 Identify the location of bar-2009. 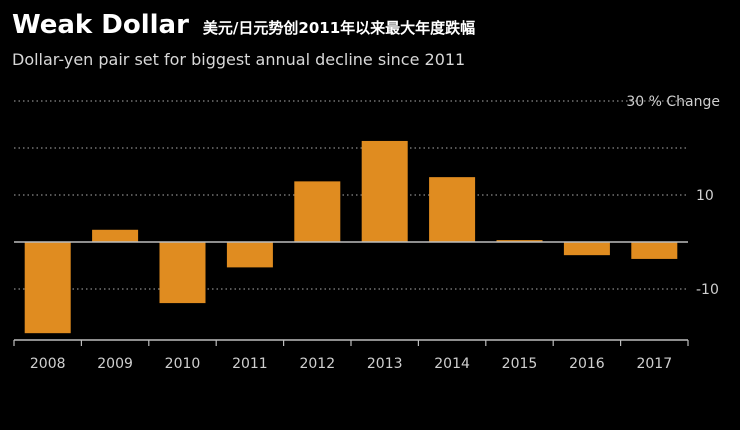
(115, 235).